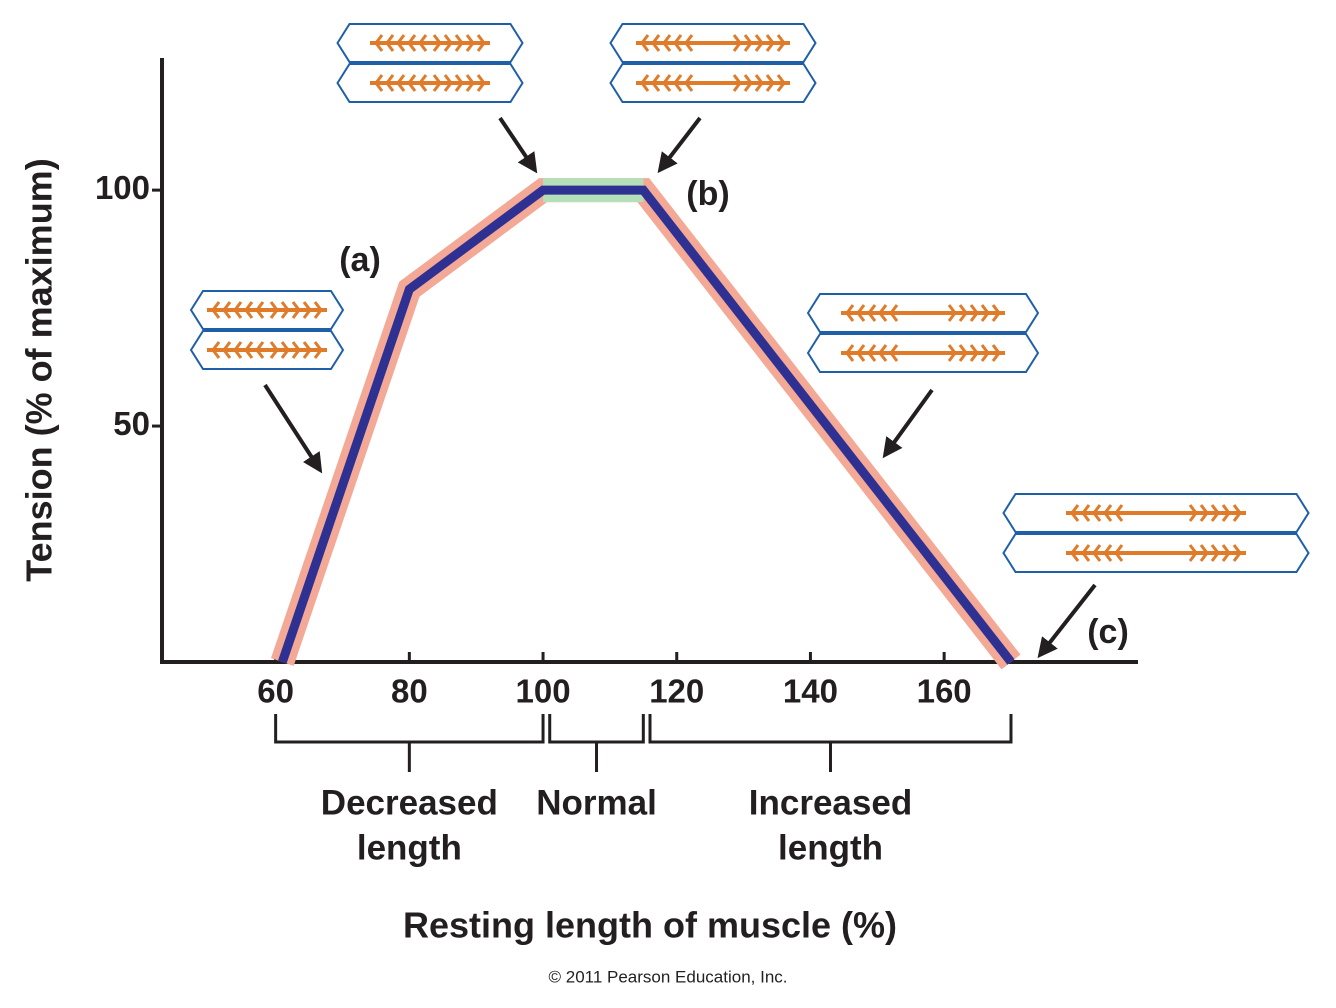 The width and height of the screenshot is (1336, 1008). Describe the element at coordinates (650, 925) in the screenshot. I see `x-axis-label: Resting length of muscle (%)` at that location.